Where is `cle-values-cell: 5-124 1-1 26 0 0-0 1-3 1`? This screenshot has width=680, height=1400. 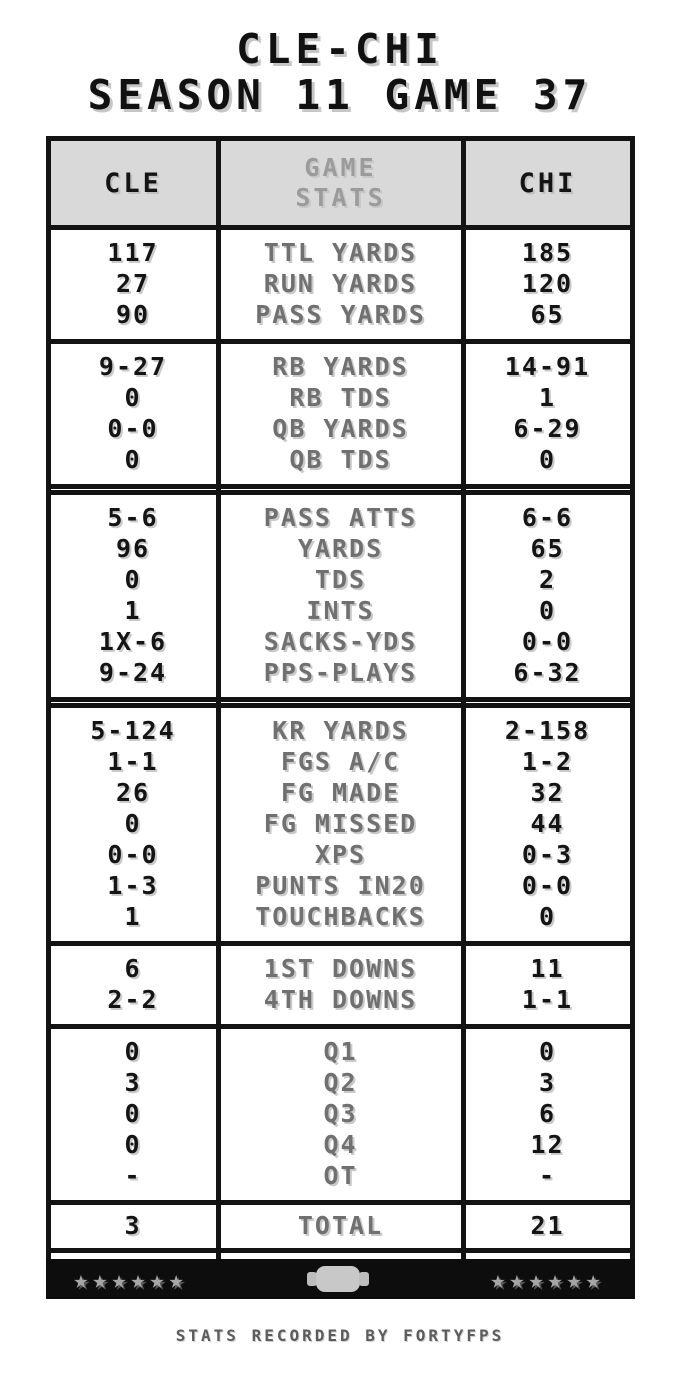
cle-values-cell: 5-124 1-1 26 0 0-0 1-3 1 is located at coordinates (133, 824).